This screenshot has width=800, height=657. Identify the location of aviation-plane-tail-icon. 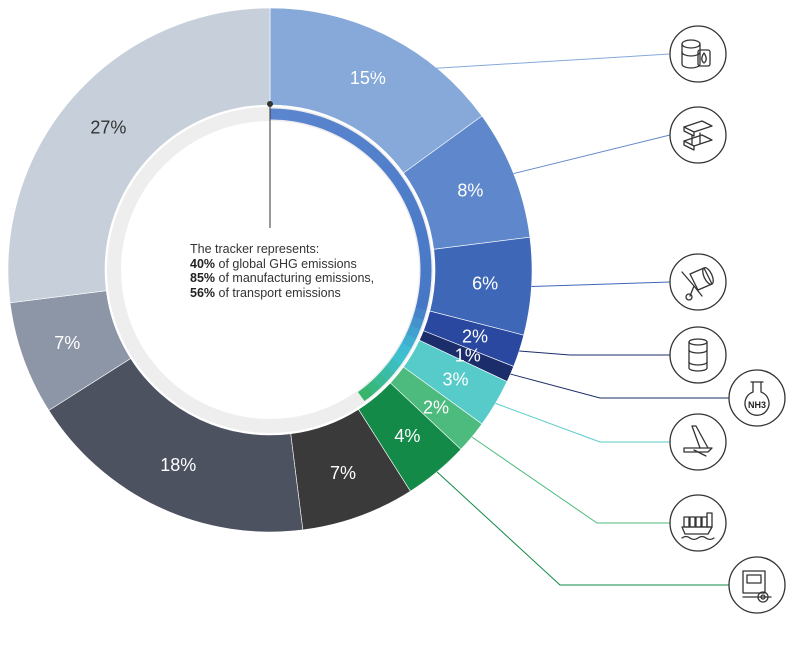
(698, 442).